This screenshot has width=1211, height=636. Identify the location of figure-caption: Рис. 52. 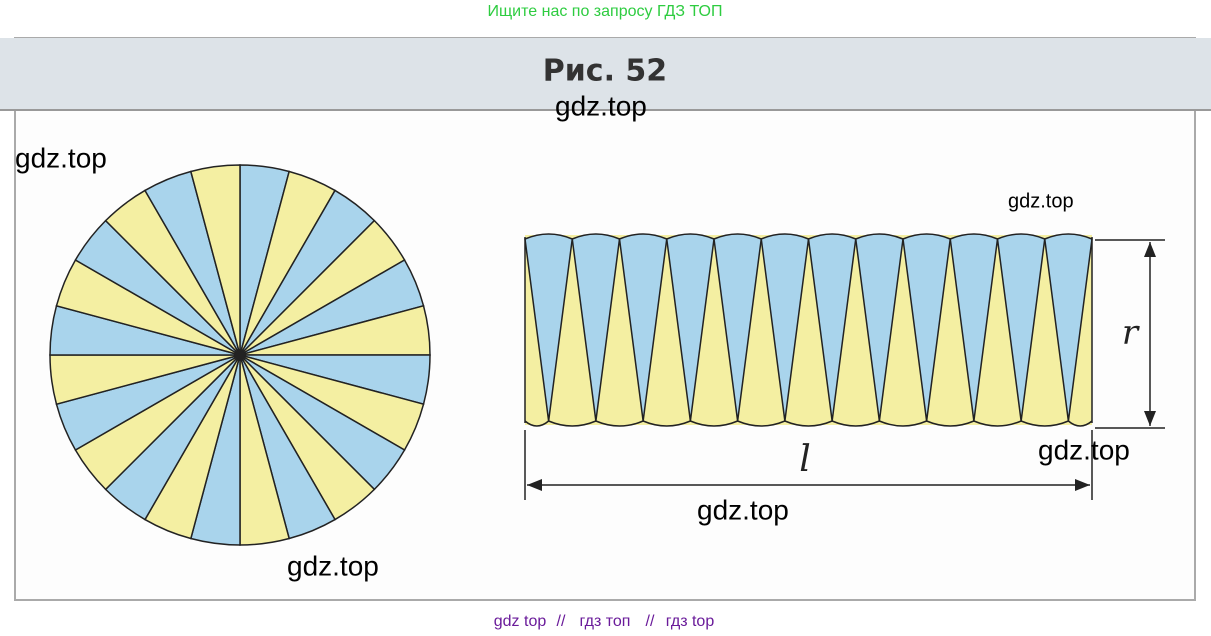
(605, 71).